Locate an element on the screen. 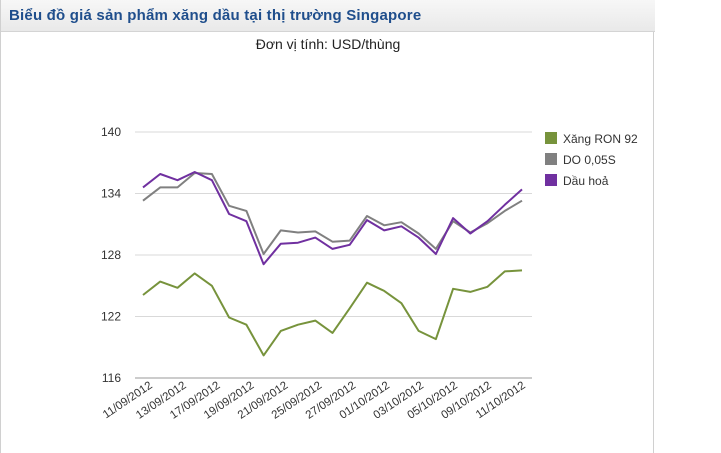 The height and width of the screenshot is (453, 721). y-tick-label: 116 is located at coordinates (111, 378).